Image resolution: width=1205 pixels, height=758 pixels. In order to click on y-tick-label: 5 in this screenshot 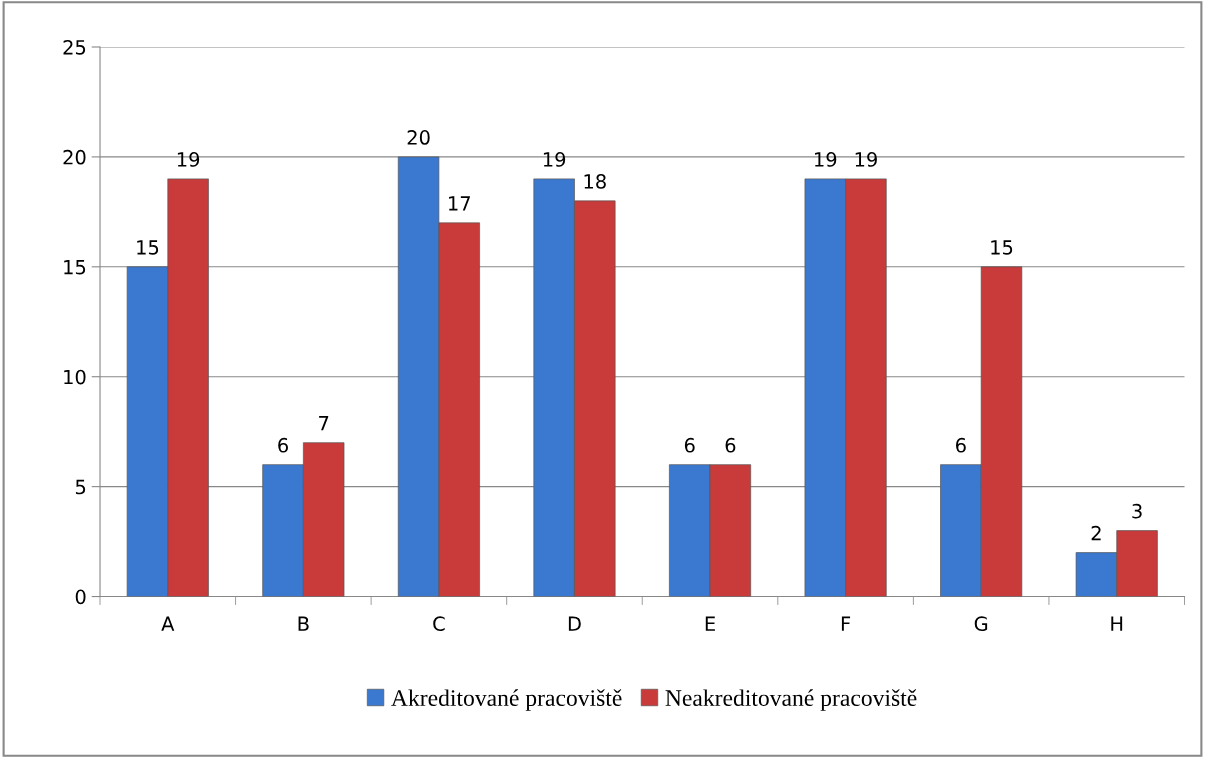, I will do `click(80, 487)`.